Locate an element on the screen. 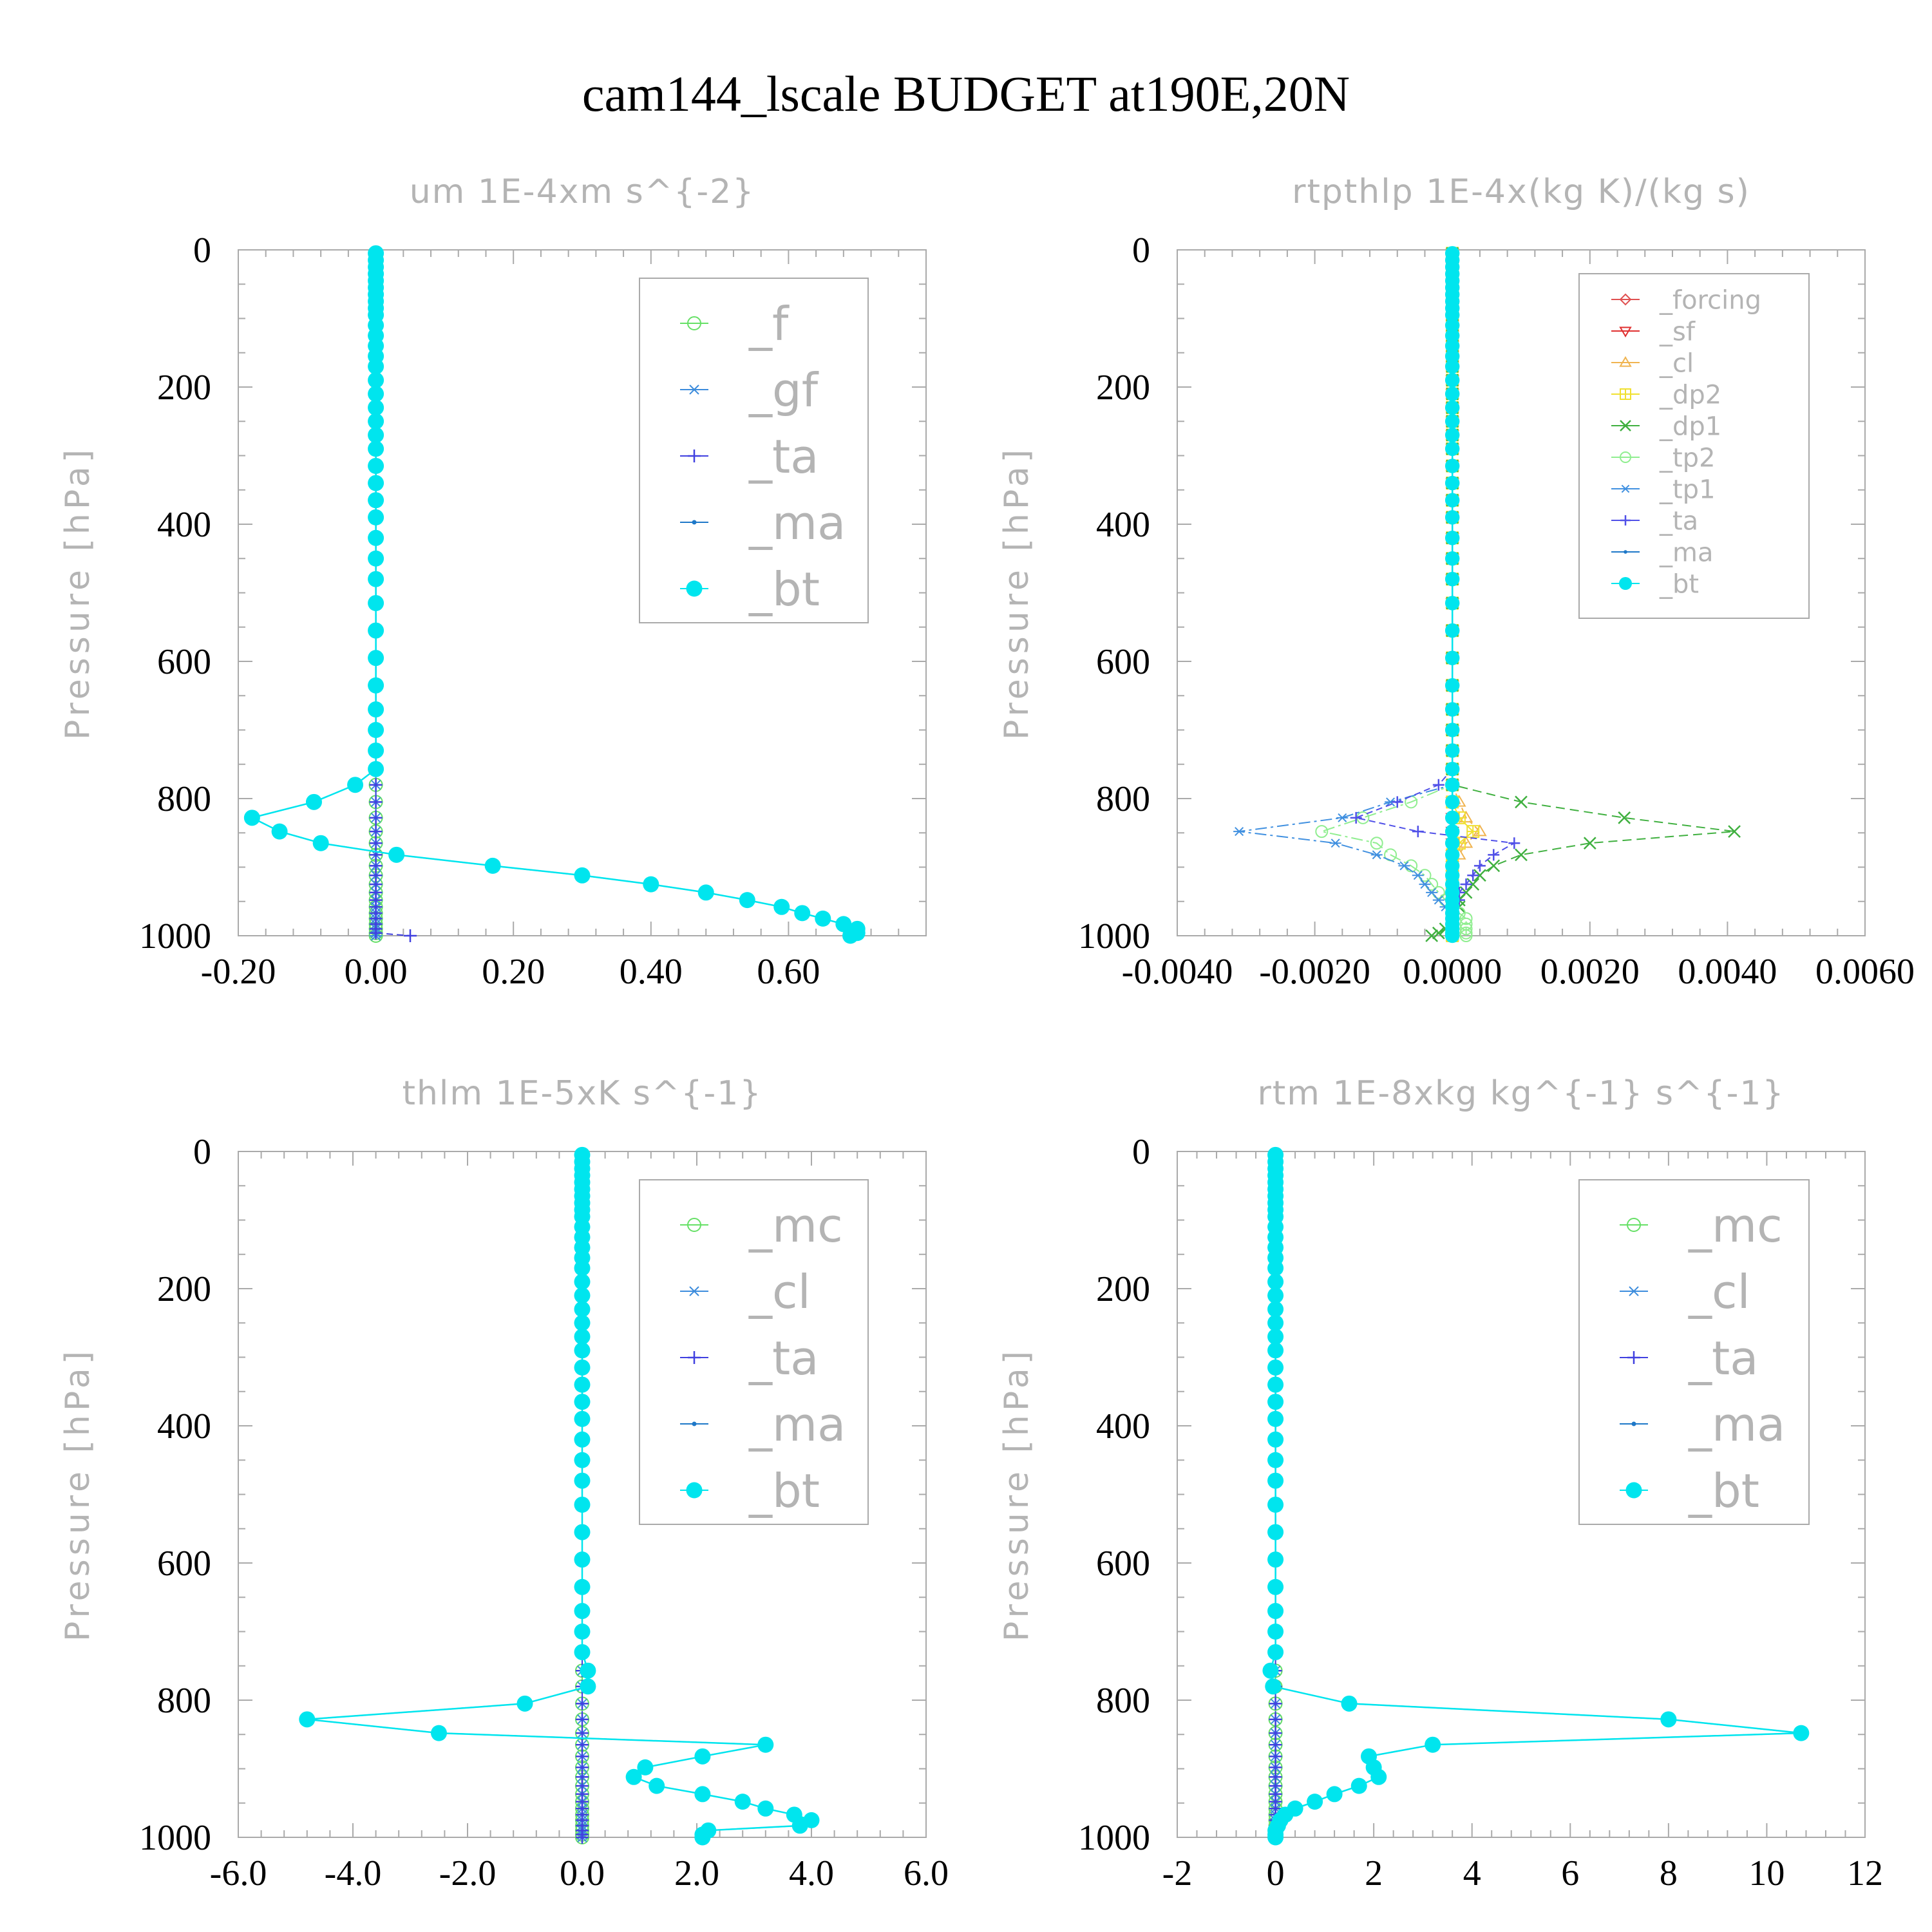 The image size is (1932, 1932). panel-title: rtm 1E-8xkg kg^{-1} s^{-1} is located at coordinates (1521, 1093).